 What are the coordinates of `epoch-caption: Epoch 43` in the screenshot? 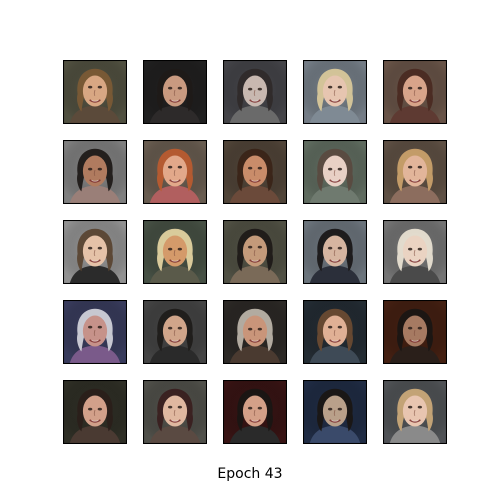 It's located at (250, 474).